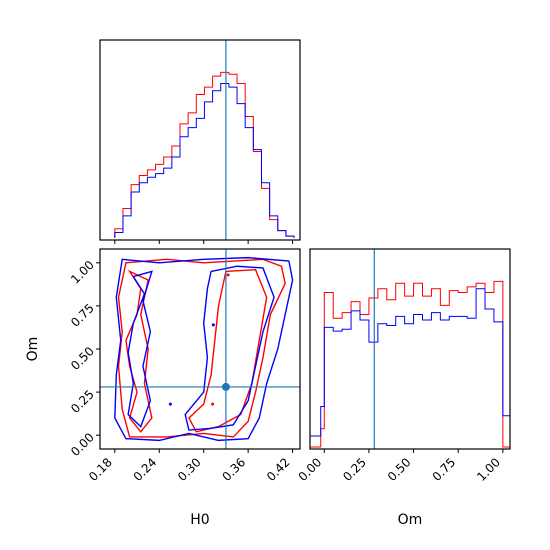  I want to click on hist-Om-series-blue-step, so click(410, 367).